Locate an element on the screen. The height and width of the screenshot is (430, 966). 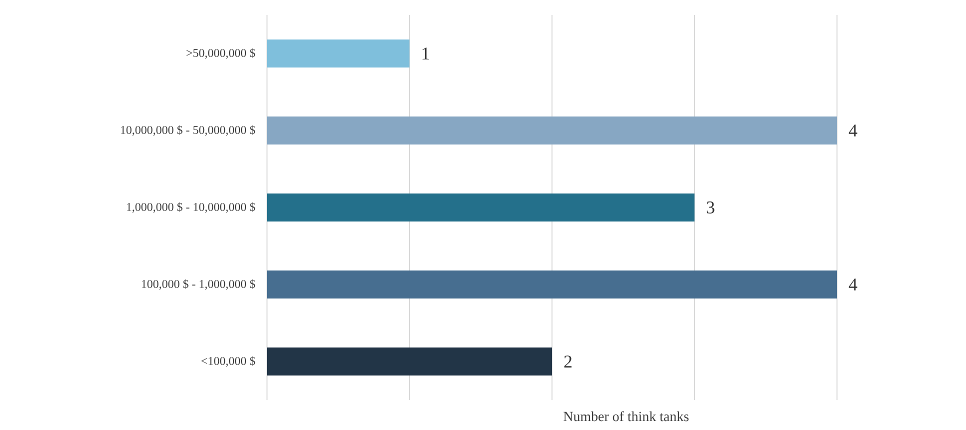
data-label: 1 is located at coordinates (425, 54).